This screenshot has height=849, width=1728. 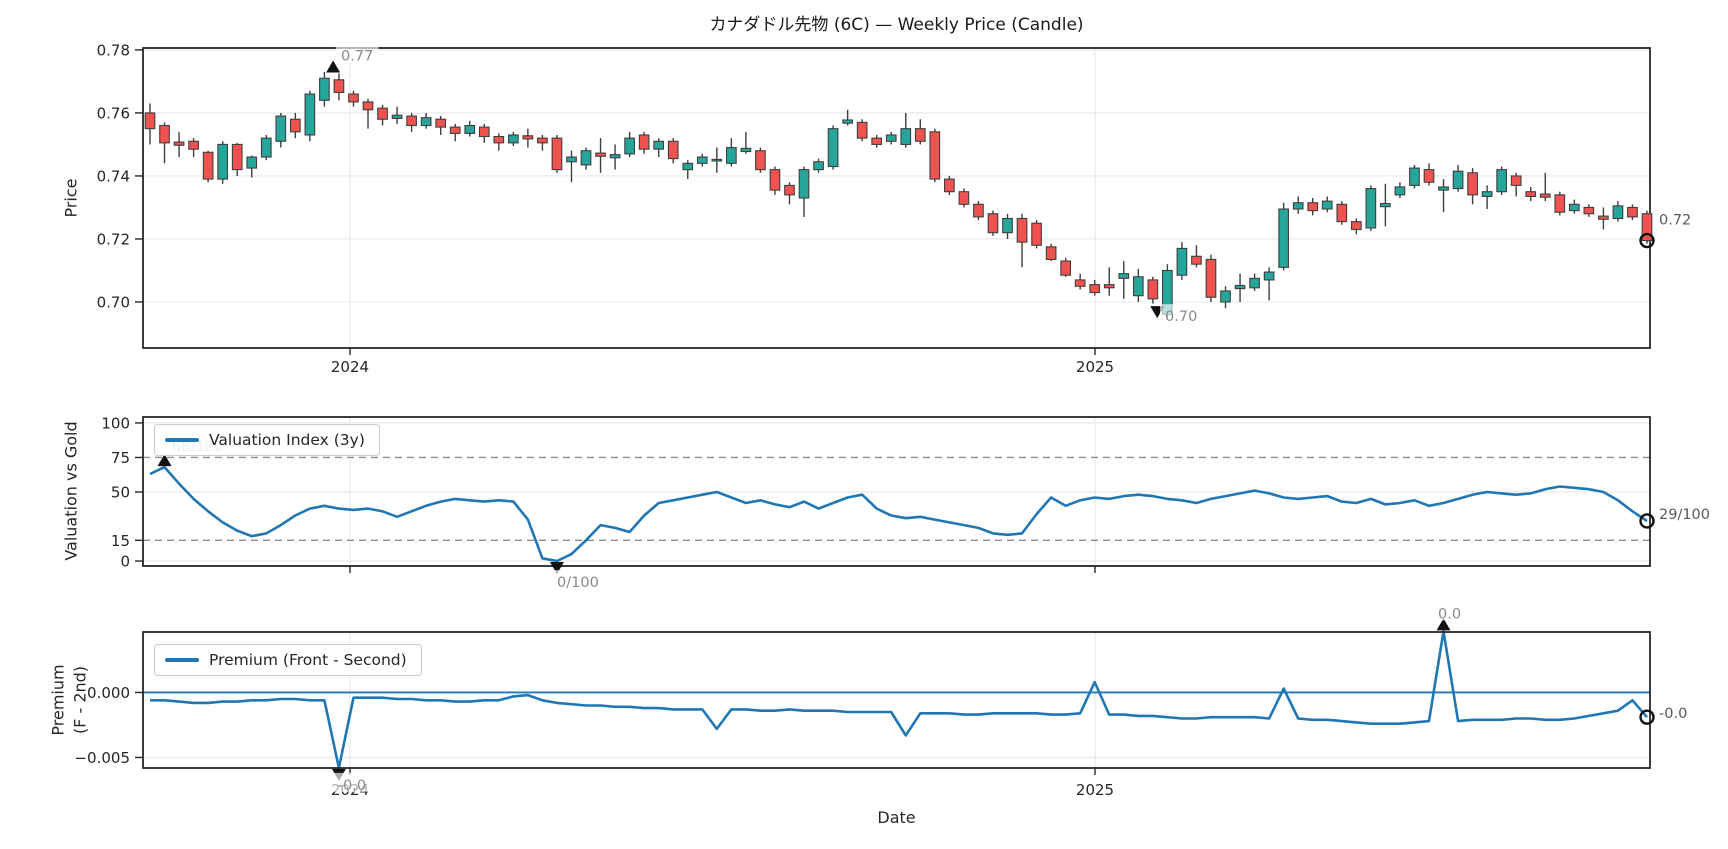 I want to click on svg-text: 0.0, so click(x=1449, y=614).